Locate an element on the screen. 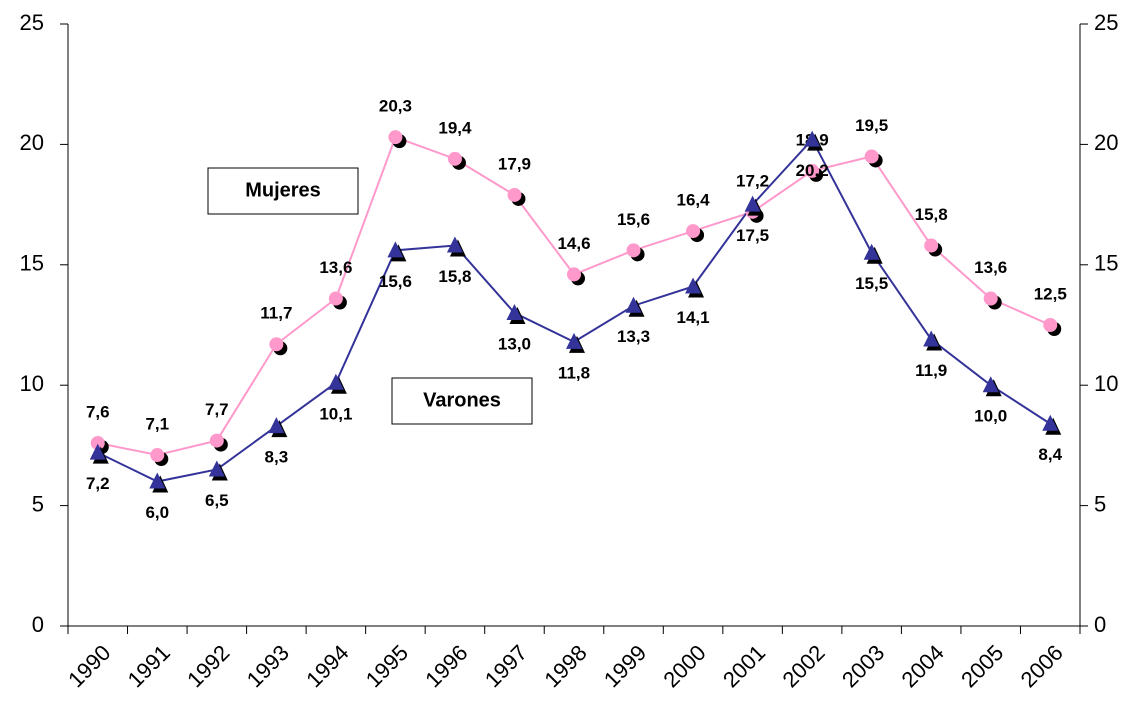  x-tick-label: 1990 is located at coordinates (89, 666).